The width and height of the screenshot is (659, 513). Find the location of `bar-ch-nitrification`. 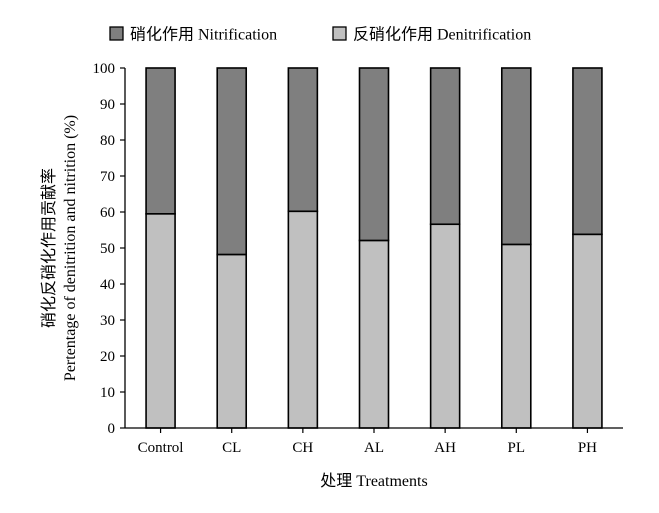

bar-ch-nitrification is located at coordinates (303, 140).